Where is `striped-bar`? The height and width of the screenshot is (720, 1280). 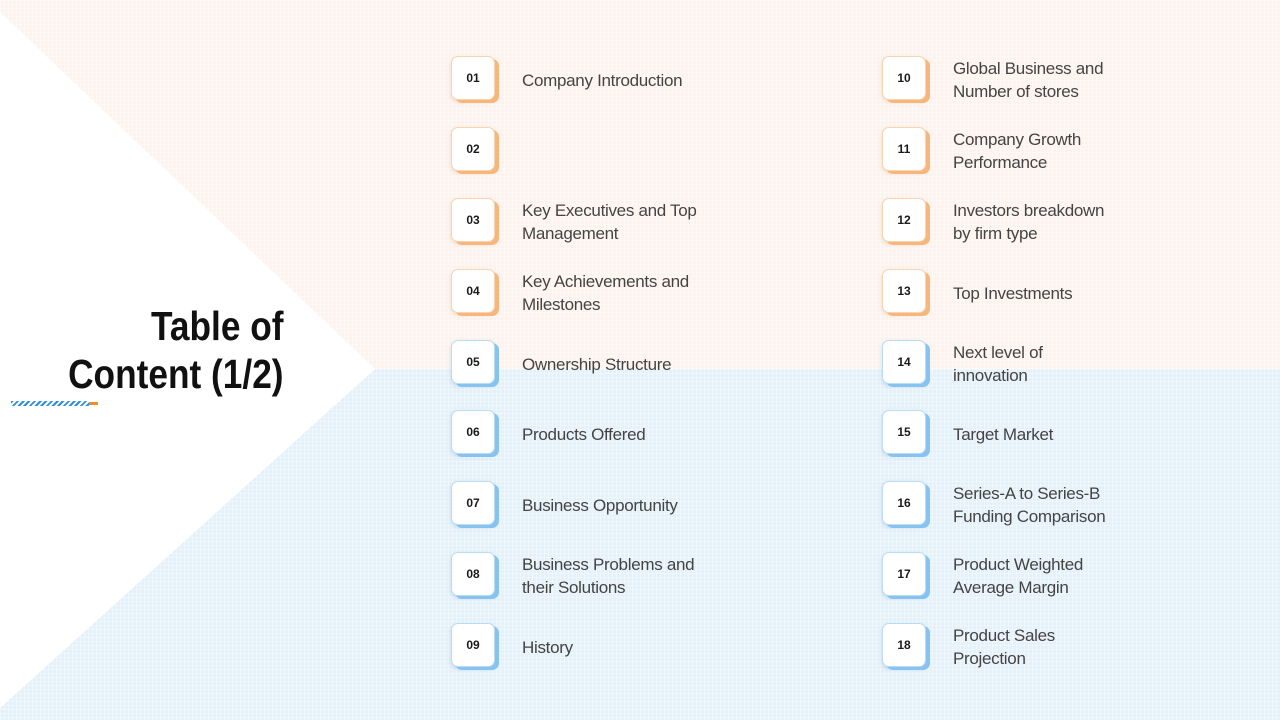 striped-bar is located at coordinates (50, 403).